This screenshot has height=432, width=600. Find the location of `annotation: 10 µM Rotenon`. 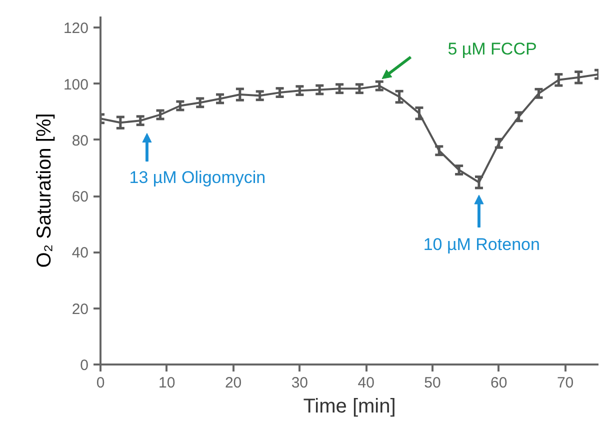

annotation: 10 µM Rotenon is located at coordinates (481, 244).